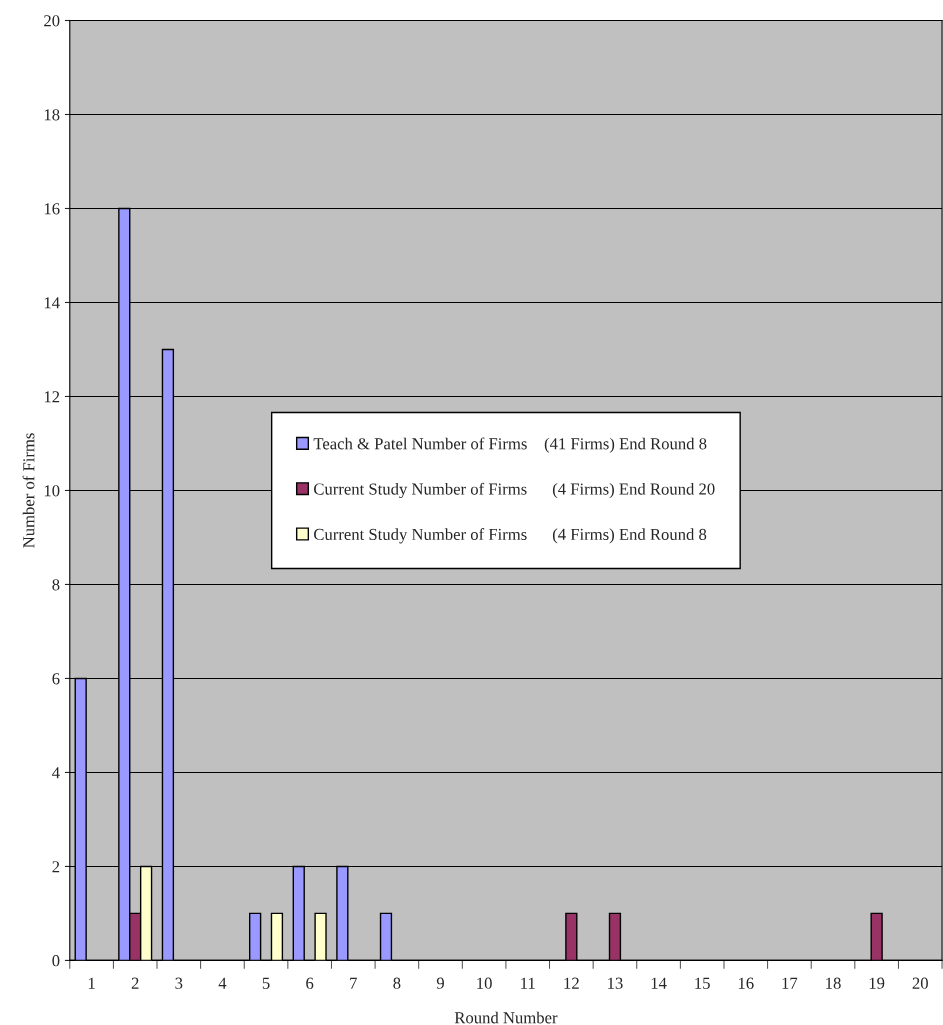 The image size is (943, 1025). I want to click on legend-label: Current Study Number of Firms (4 Firms) End Round 20, so click(514, 490).